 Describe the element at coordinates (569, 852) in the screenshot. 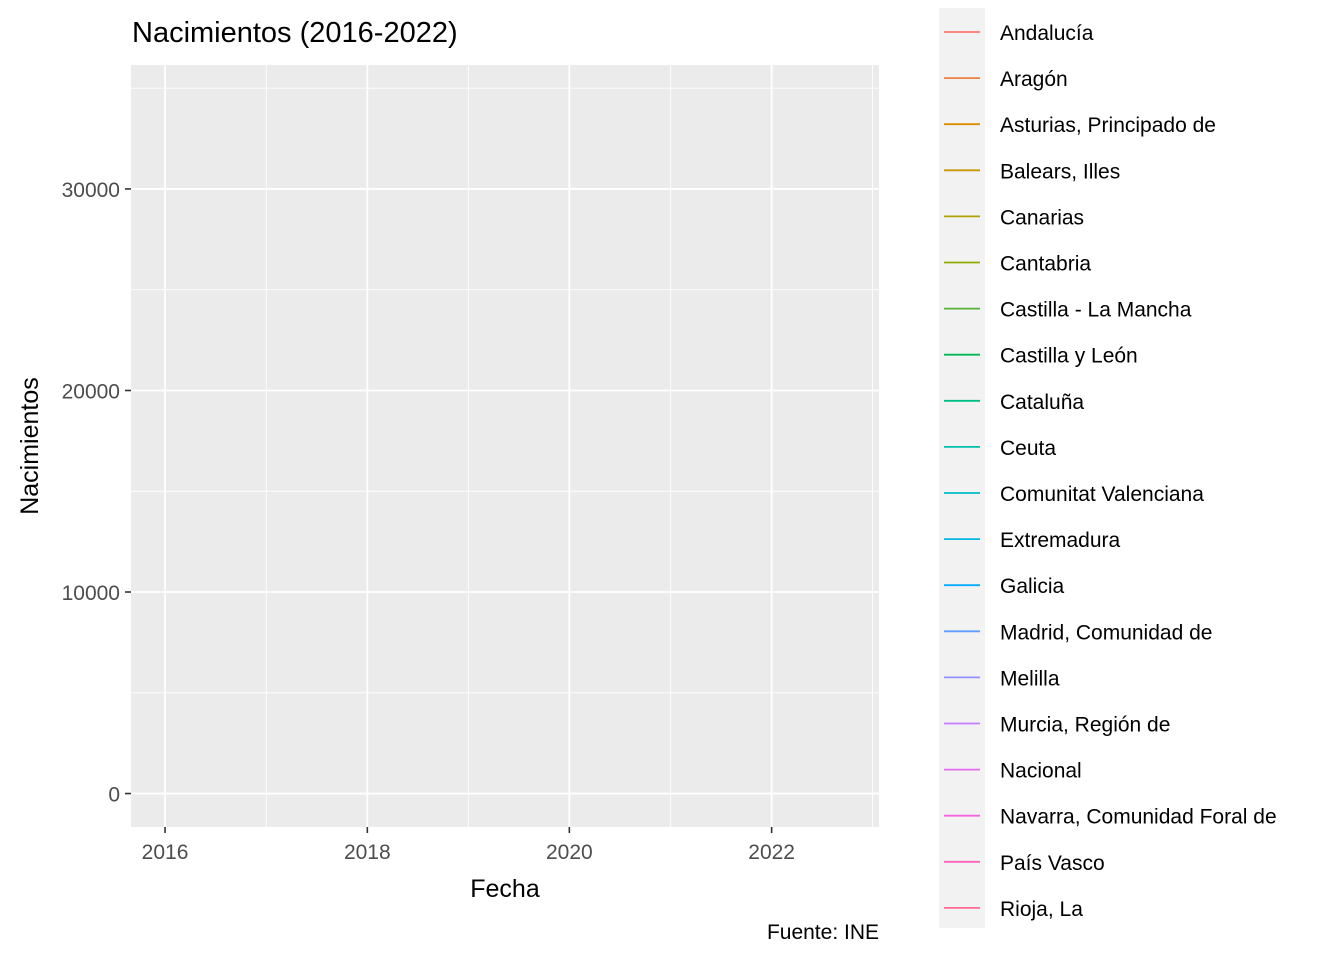

I see `x-tick-label: 2020` at that location.